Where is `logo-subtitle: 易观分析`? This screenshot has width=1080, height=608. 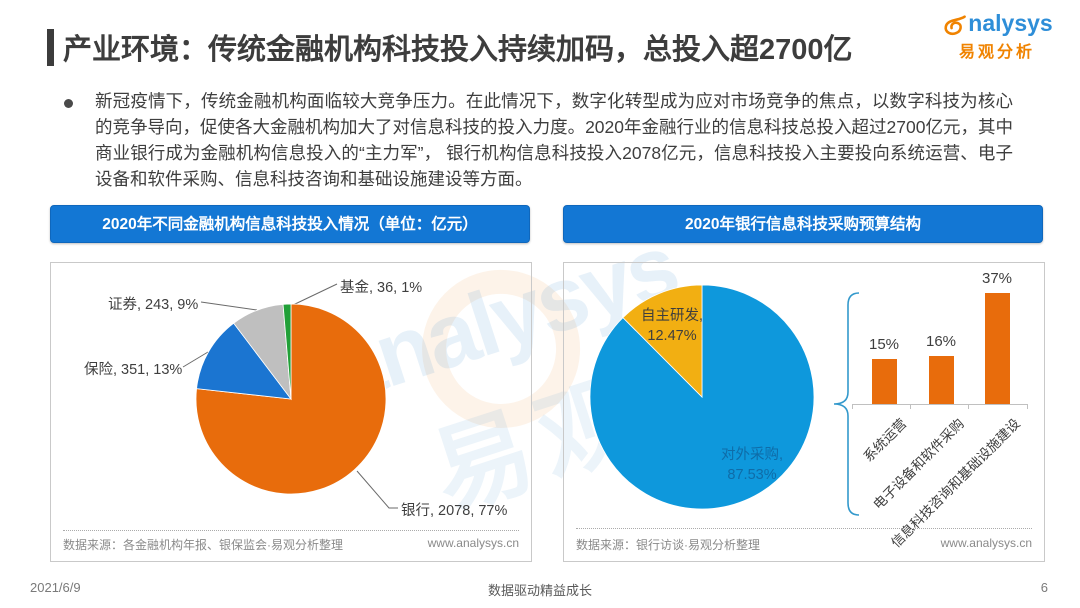
logo-subtitle: 易观分析 is located at coordinates (996, 52).